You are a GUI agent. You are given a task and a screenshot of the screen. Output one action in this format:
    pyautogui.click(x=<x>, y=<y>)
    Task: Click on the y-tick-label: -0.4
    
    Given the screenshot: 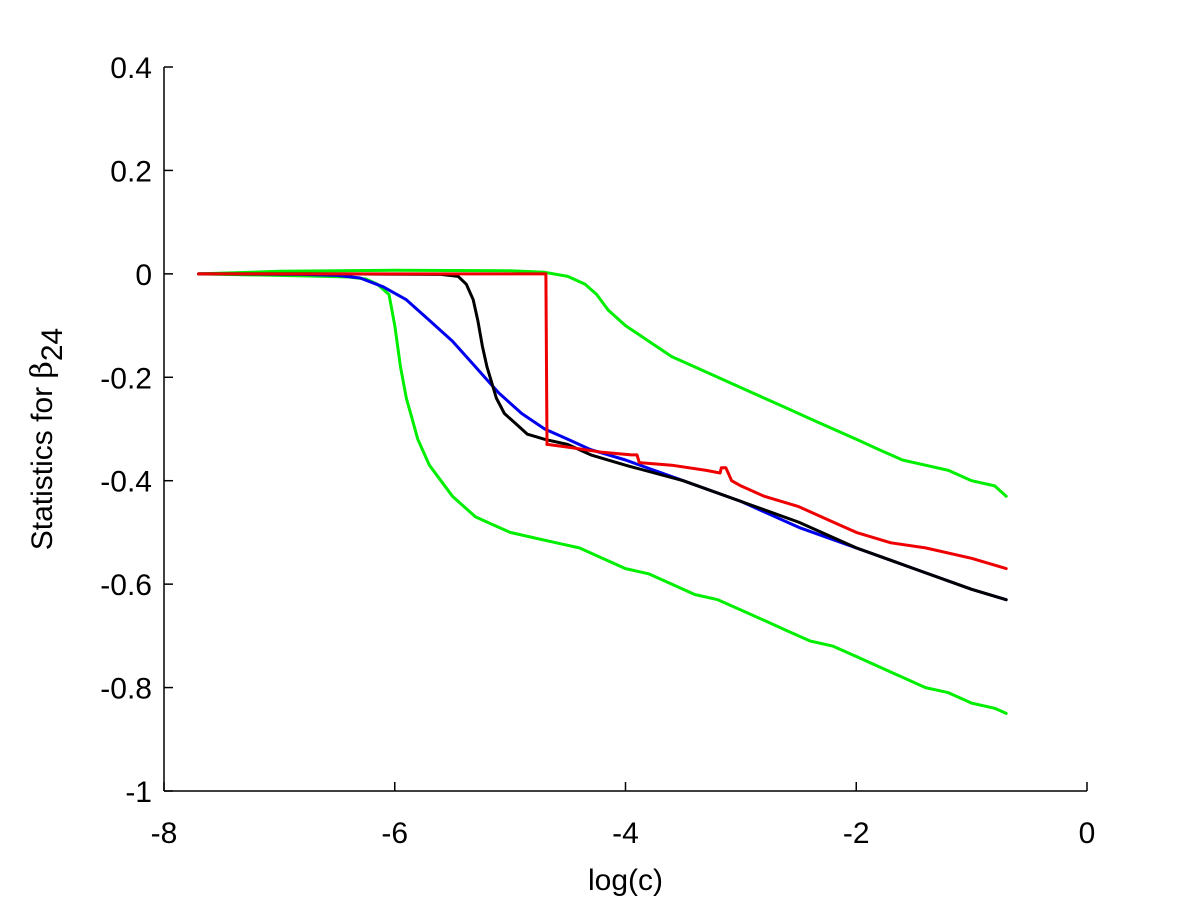 What is the action you would take?
    pyautogui.click(x=126, y=482)
    